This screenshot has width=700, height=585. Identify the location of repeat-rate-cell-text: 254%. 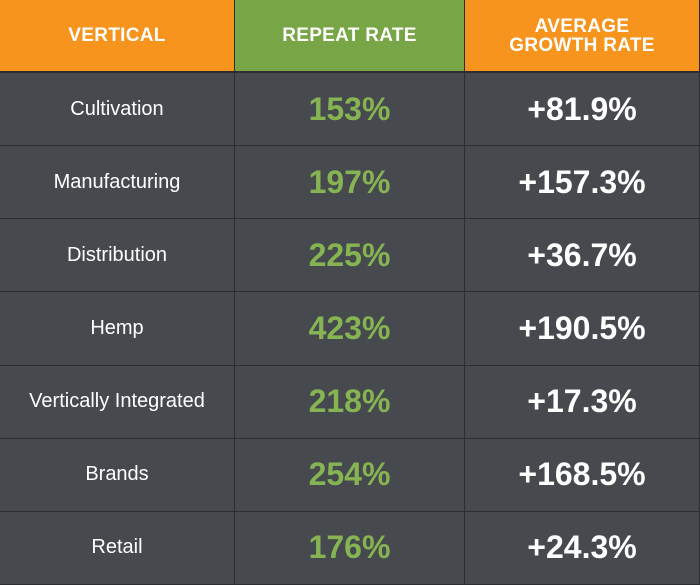
(349, 474).